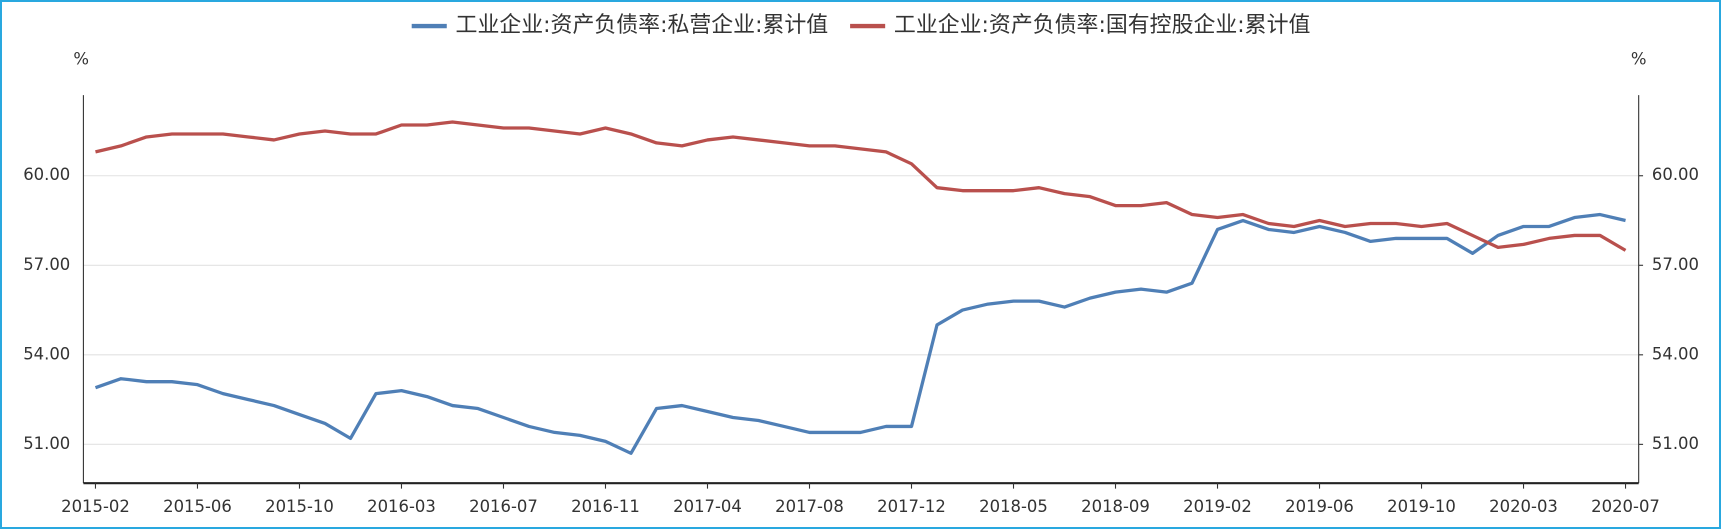 This screenshot has height=529, width=1721. I want to click on x-tick-label: 2016-11, so click(605, 506).